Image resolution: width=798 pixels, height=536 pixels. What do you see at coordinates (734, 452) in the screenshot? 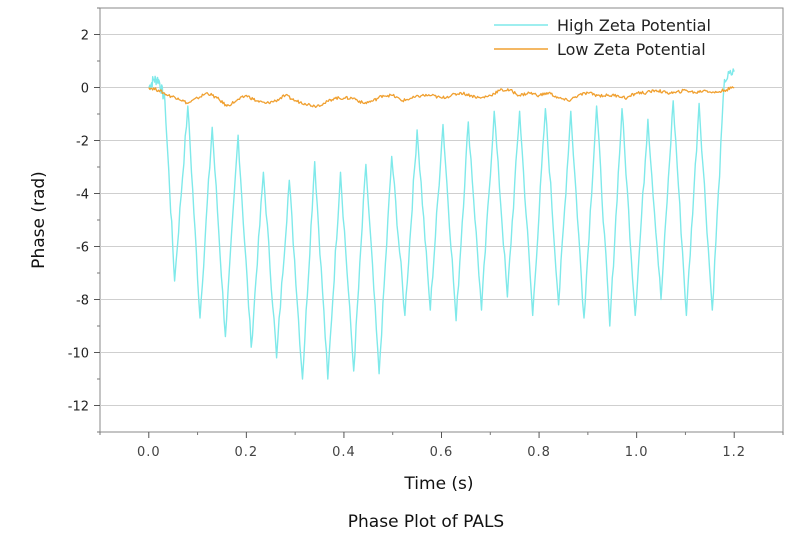
I see `x-tick-label: 1.2` at bounding box center [734, 452].